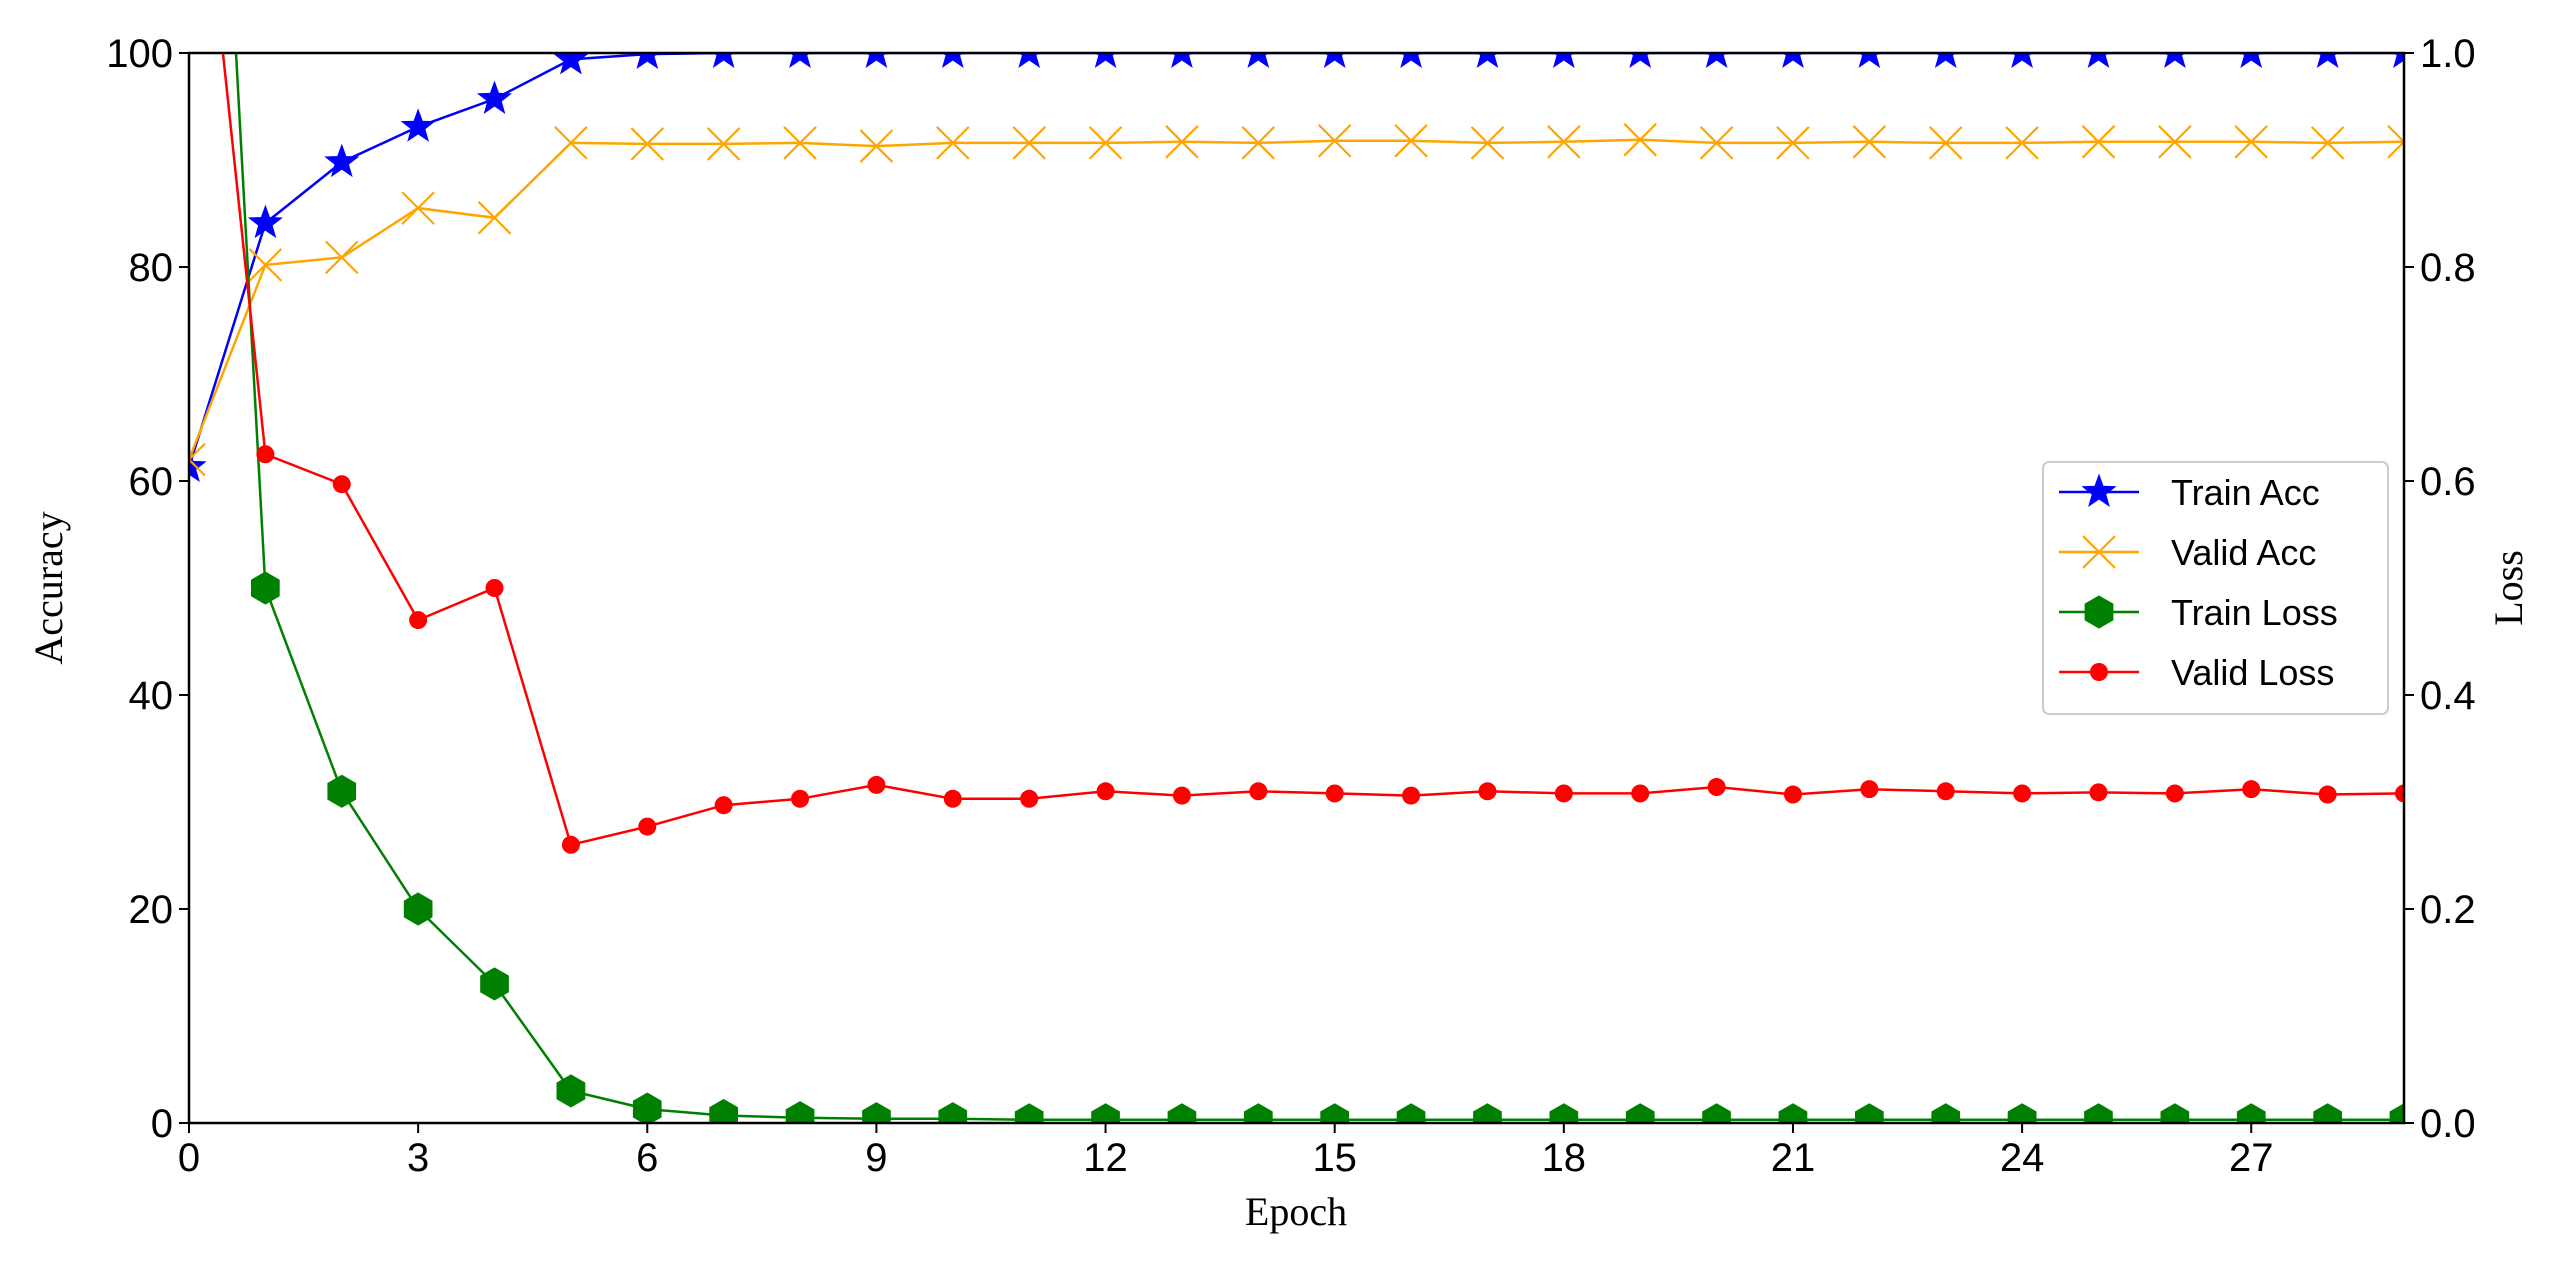  Describe the element at coordinates (197, 452) in the screenshot. I see `data-point-valid-acc-0-stroke-b` at that location.